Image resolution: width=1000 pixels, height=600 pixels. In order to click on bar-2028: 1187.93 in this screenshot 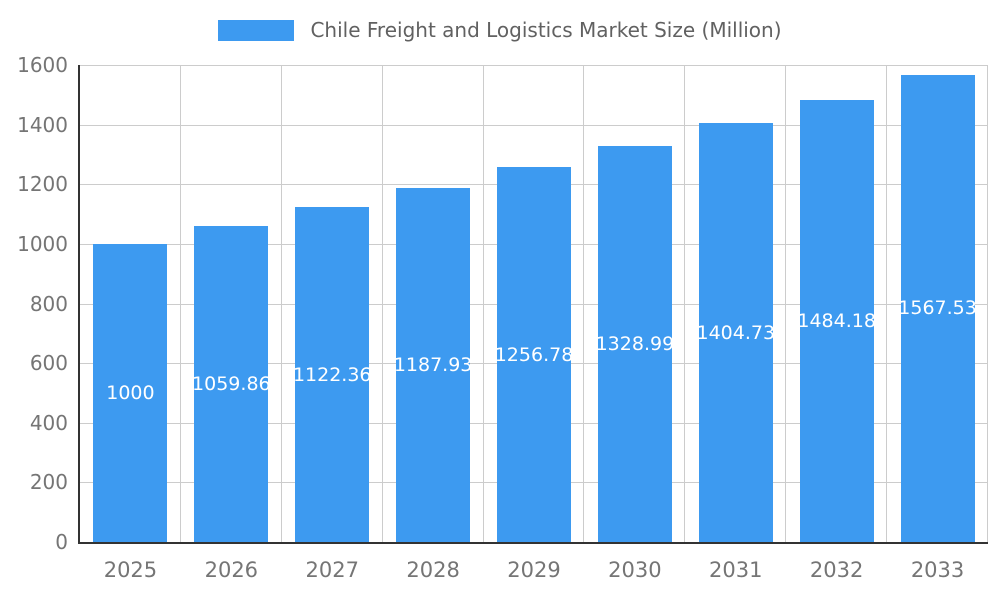, I will do `click(433, 364)`.